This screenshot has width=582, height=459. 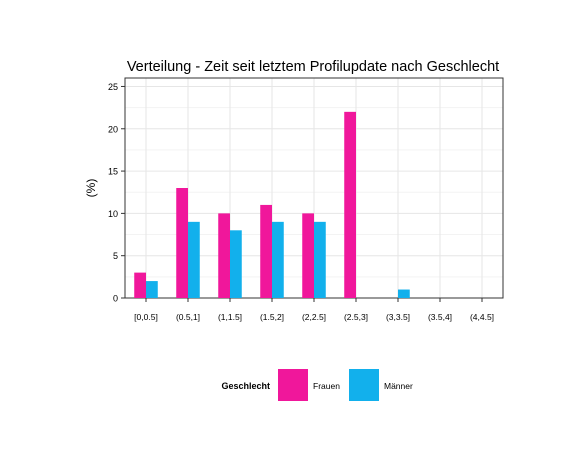 I want to click on y-tick-label: 25, so click(x=113, y=87).